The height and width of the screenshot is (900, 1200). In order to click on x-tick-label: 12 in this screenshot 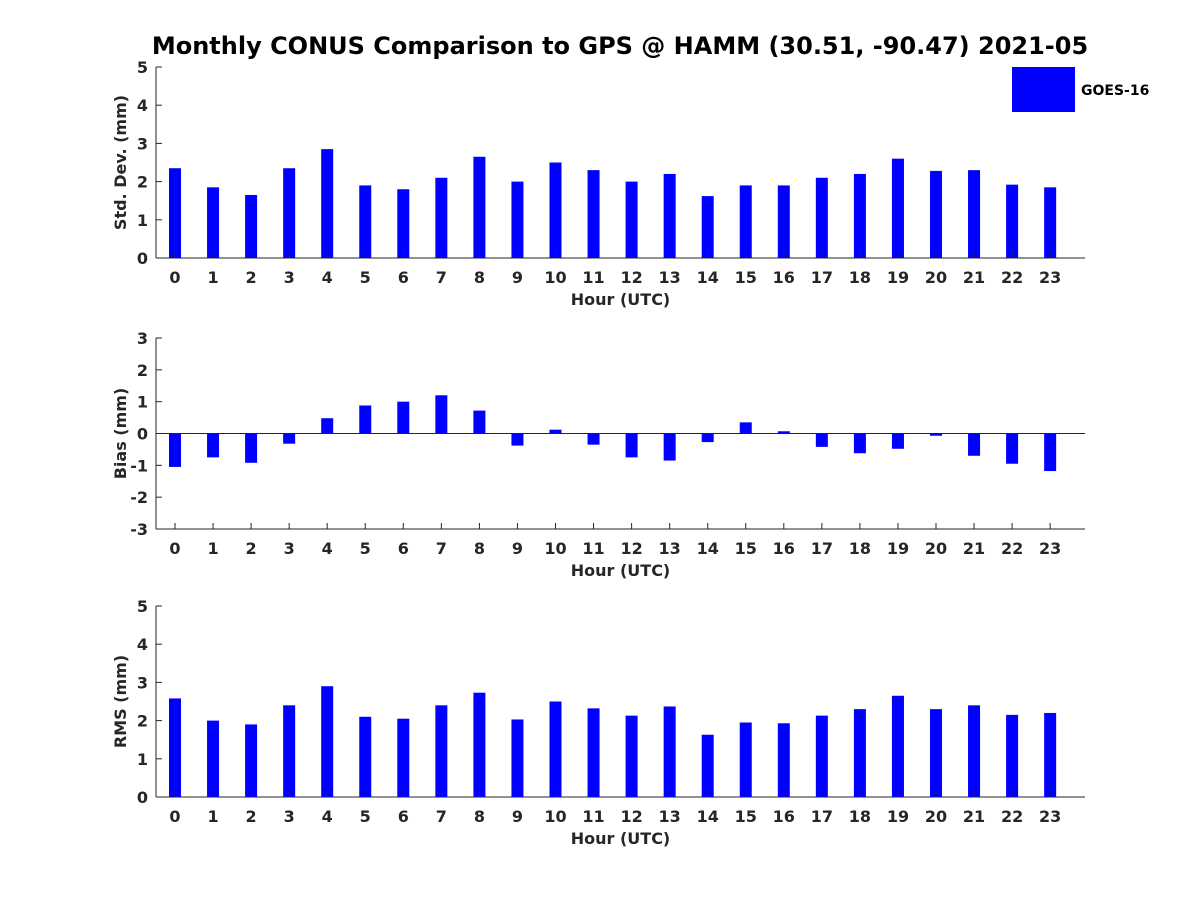, I will do `click(631, 548)`.